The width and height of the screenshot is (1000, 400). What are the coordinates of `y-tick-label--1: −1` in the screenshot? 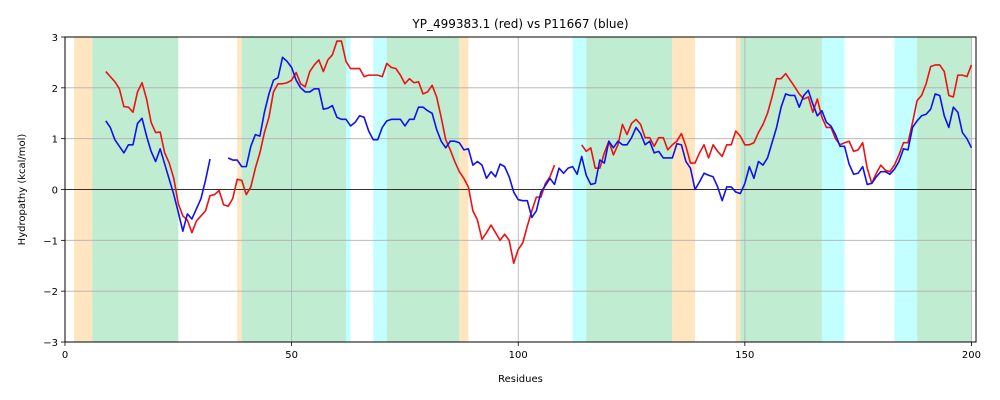 It's located at (50, 241).